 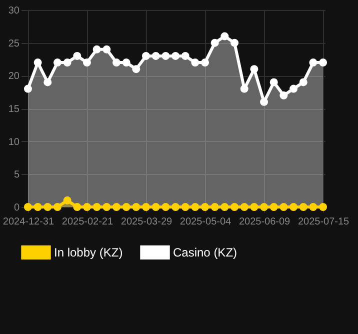 What do you see at coordinates (206, 222) in the screenshot?
I see `x-tick-label: 2025-05-04` at bounding box center [206, 222].